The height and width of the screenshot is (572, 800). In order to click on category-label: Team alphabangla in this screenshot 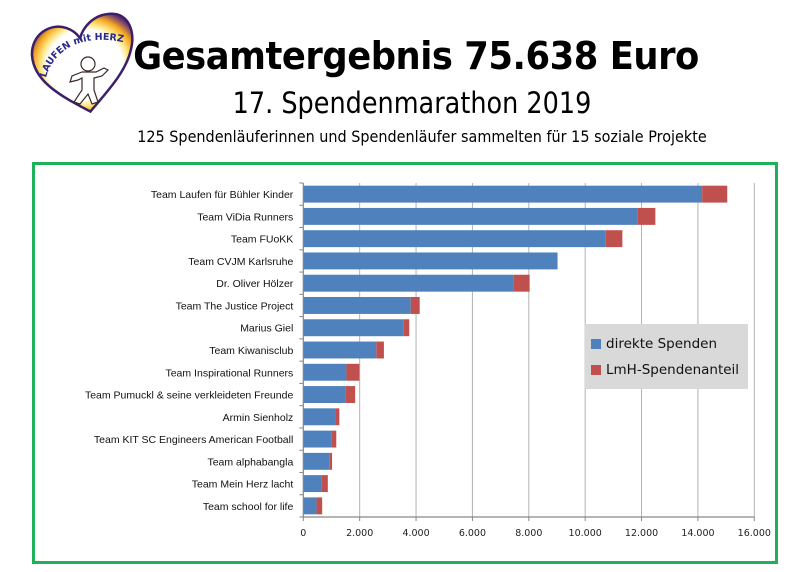, I will do `click(250, 462)`.